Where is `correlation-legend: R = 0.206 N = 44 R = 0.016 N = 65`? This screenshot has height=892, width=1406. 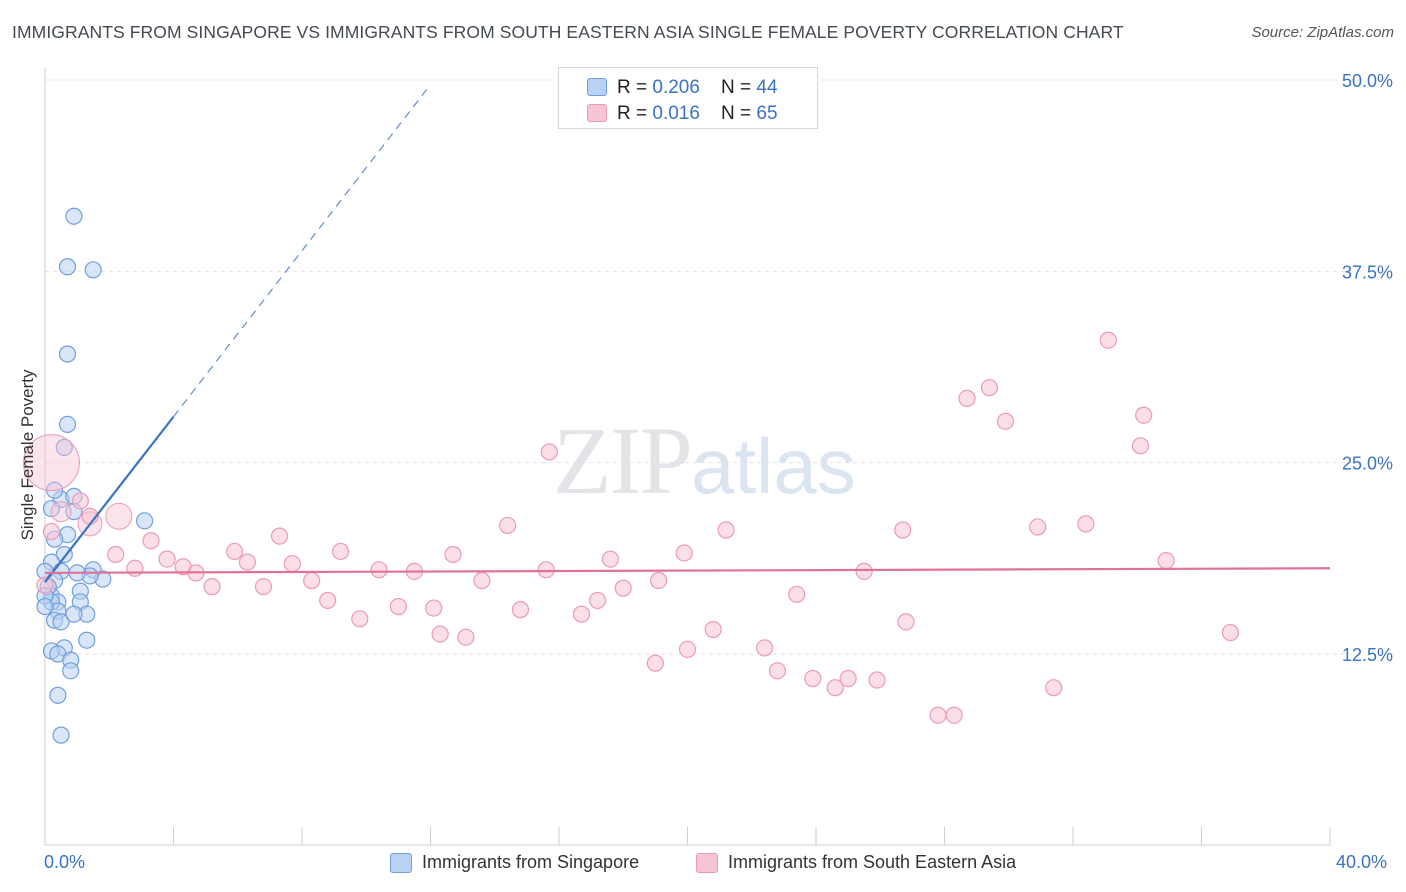
correlation-legend: R = 0.206 N = 44 R = 0.016 N = 65 is located at coordinates (688, 98).